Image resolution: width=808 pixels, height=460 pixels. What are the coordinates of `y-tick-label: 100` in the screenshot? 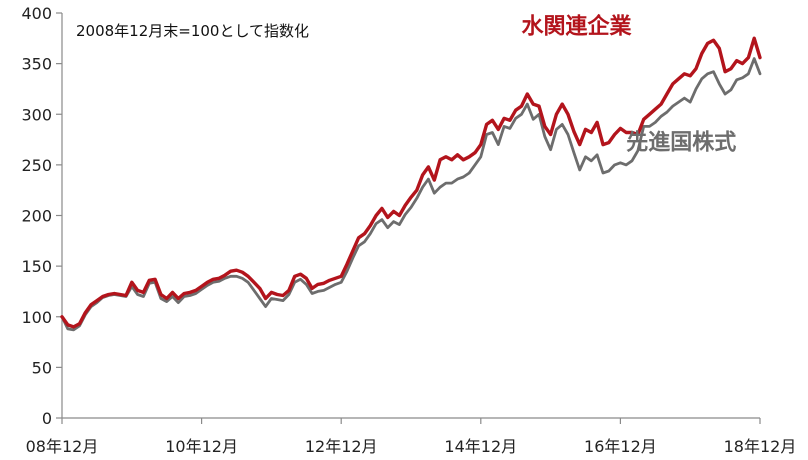 It's located at (36, 317).